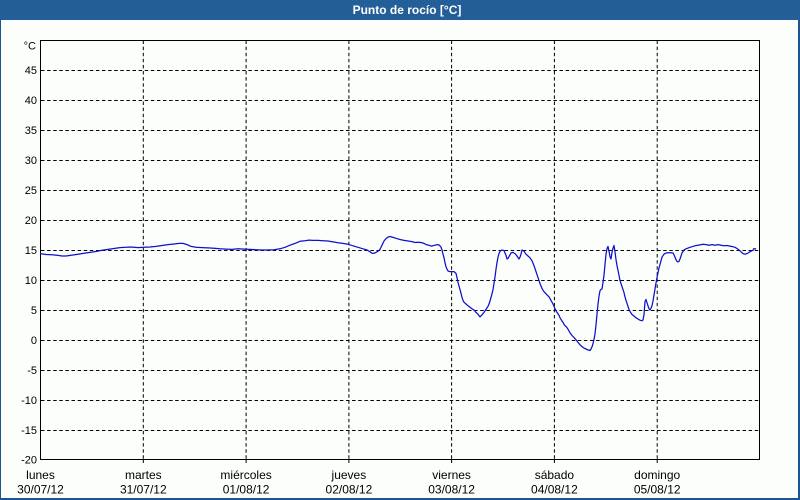  I want to click on svg-text: miércoles, so click(245, 475).